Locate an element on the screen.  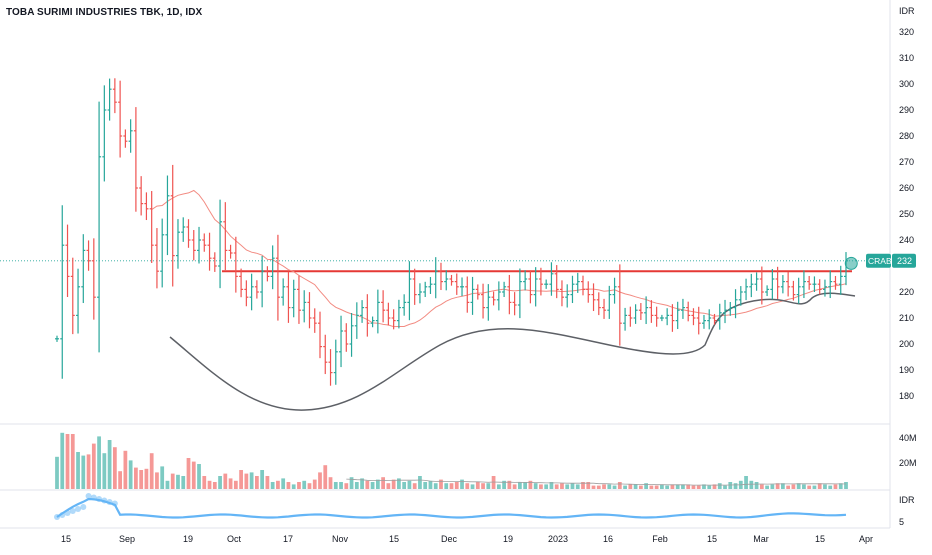
indicator-tick-label: 5 is located at coordinates (901, 522).